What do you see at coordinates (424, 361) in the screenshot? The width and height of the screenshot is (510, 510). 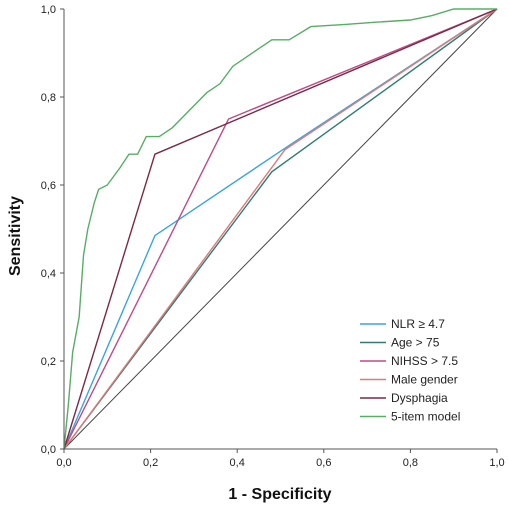 I see `legend-label: NIHSS > 7.5` at bounding box center [424, 361].